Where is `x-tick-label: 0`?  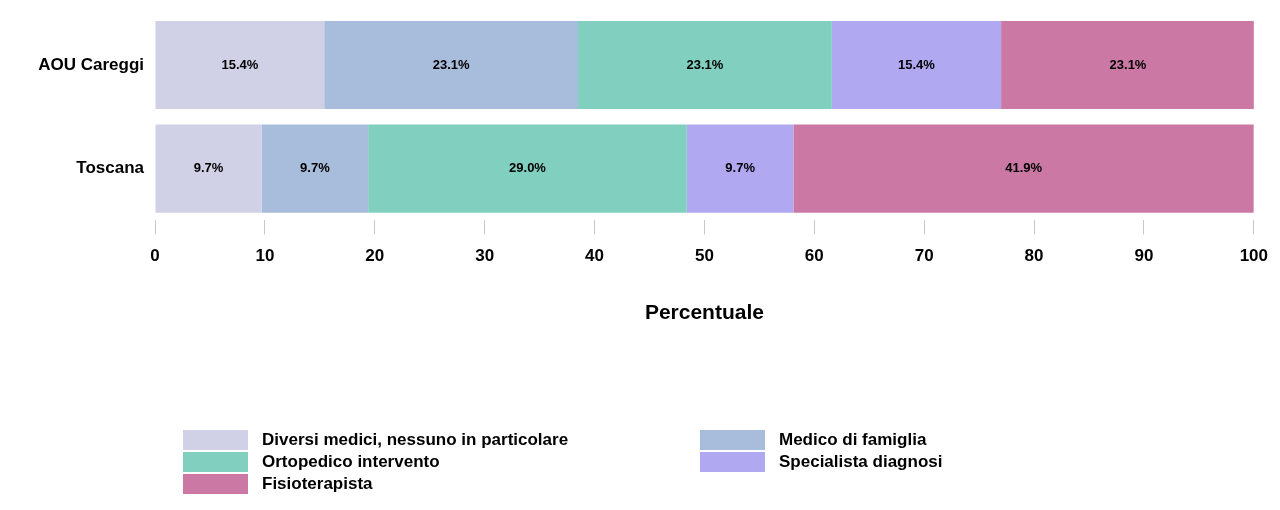 x-tick-label: 0 is located at coordinates (155, 256).